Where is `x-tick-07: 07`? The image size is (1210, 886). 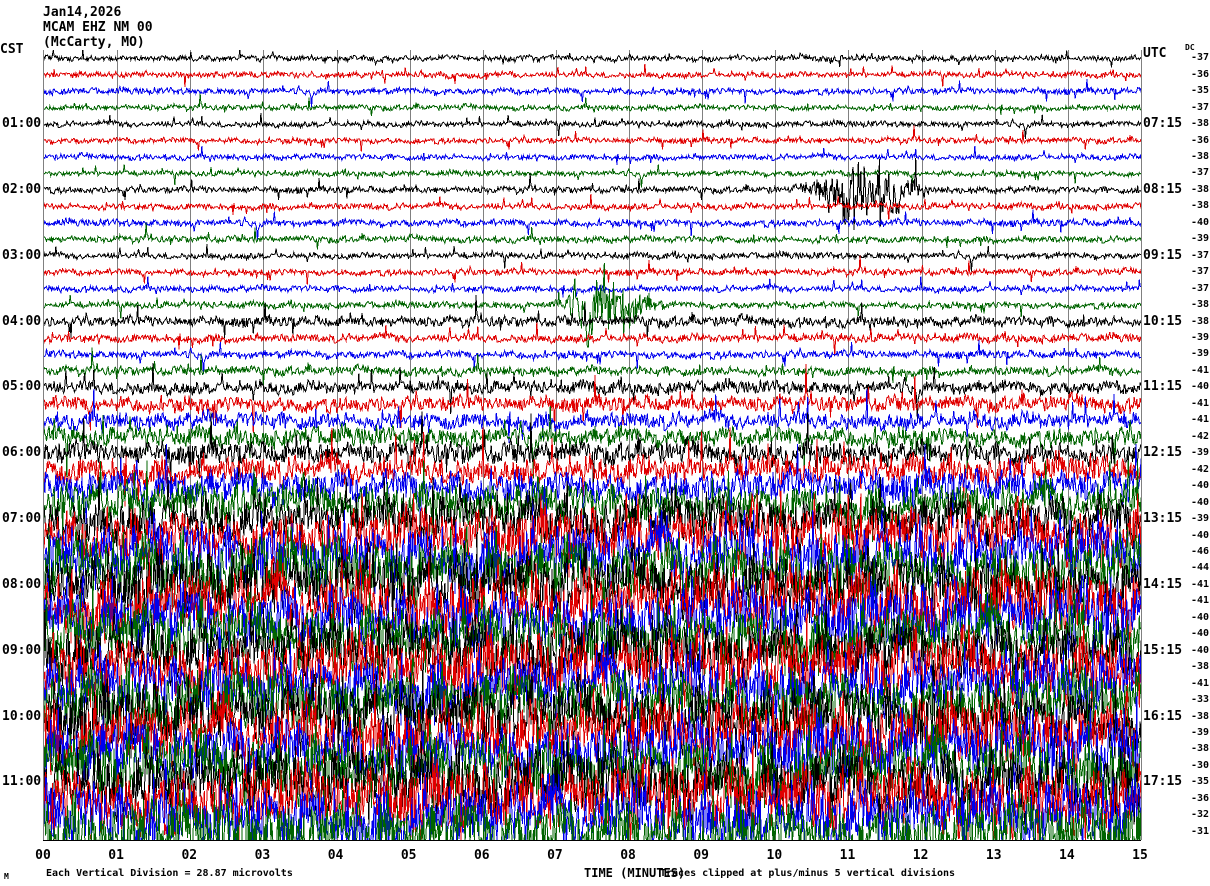 x-tick-07: 07 is located at coordinates (555, 855).